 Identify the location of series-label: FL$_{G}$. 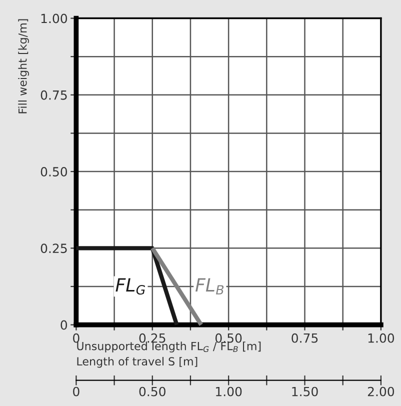
(131, 286).